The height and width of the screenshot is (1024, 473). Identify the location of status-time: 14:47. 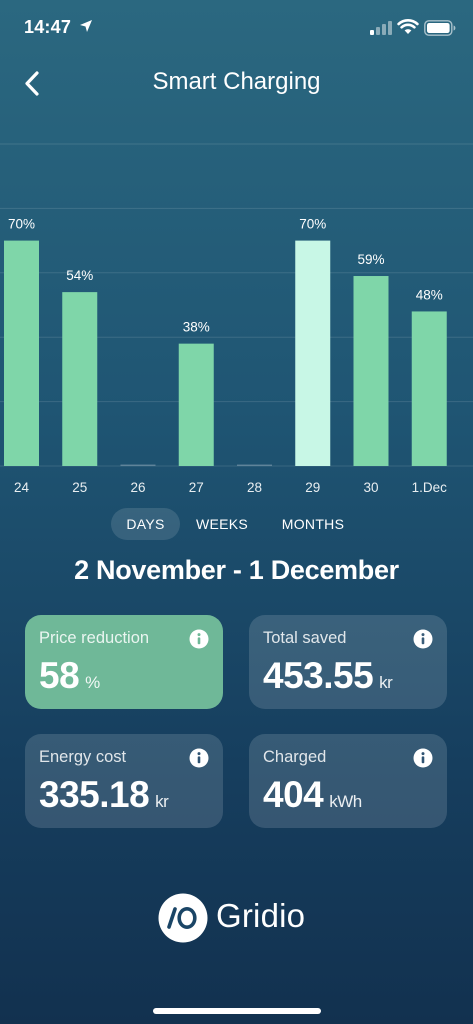
(48, 27).